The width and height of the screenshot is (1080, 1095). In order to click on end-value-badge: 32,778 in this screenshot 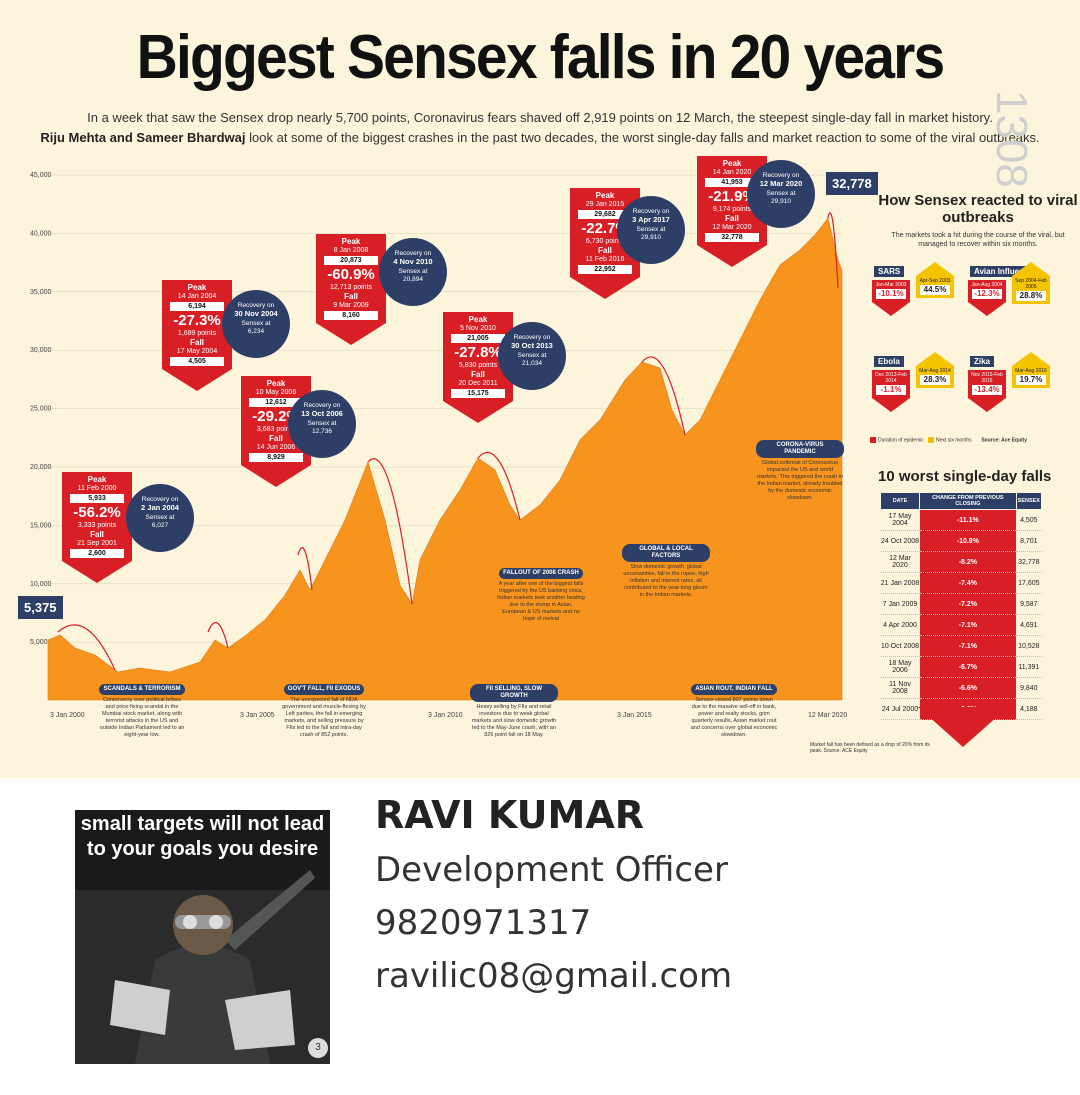, I will do `click(852, 183)`.